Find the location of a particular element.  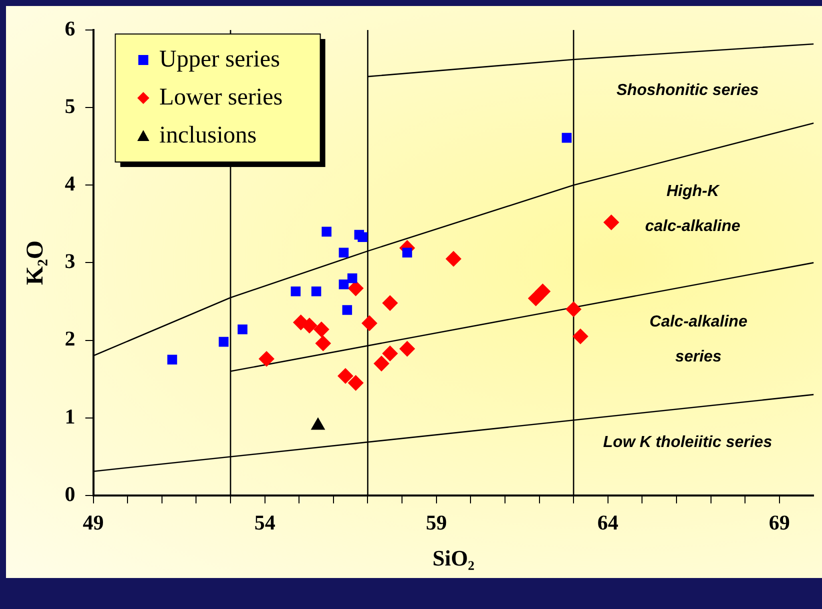

x-tick-label: 69 is located at coordinates (779, 522).